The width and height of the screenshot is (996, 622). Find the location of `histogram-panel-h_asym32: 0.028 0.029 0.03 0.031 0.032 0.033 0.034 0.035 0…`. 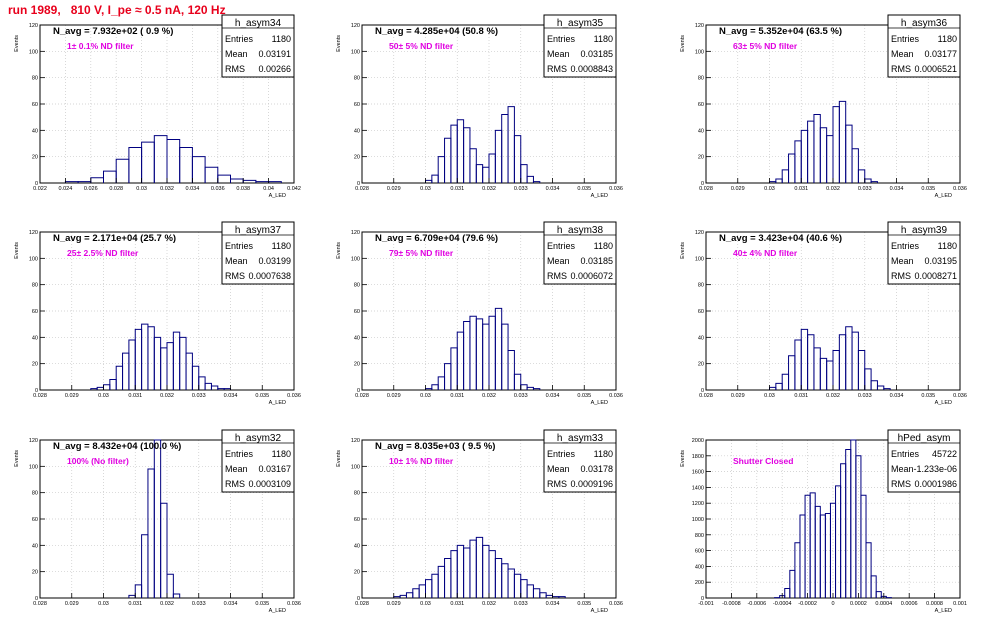

histogram-panel-h_asym32: 0.028 0.029 0.03 0.031 0.032 0.033 0.034 0.035 0… is located at coordinates (157, 521).